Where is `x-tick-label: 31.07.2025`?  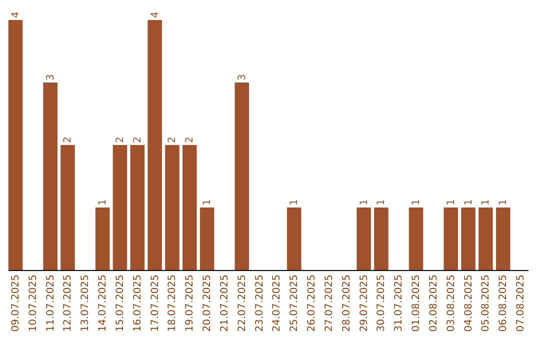
x-tick-label: 31.07.2025 is located at coordinates (399, 303).